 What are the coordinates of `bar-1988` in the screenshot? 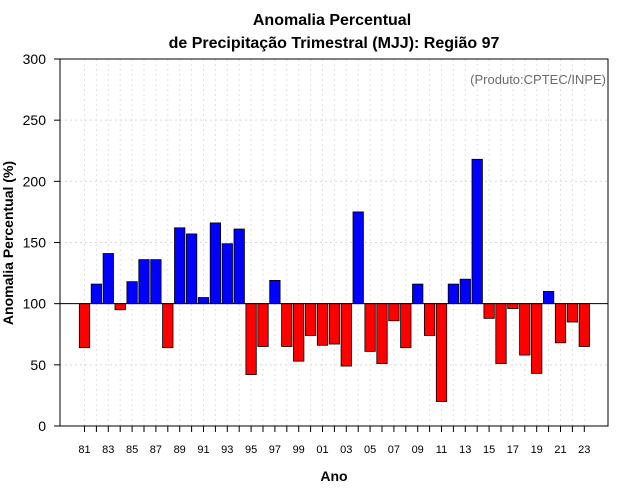 It's located at (168, 326).